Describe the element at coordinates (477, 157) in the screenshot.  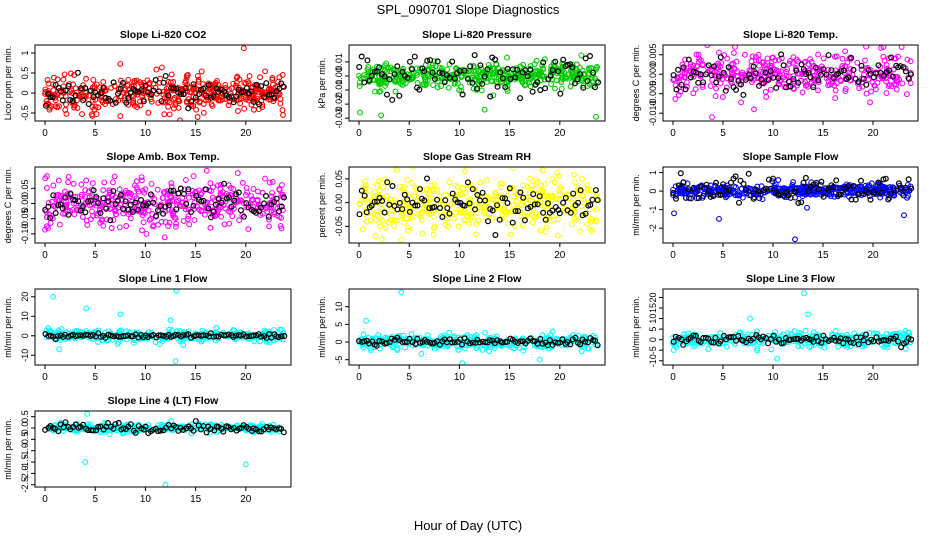
I see `panel-title: Slope Gas Stream RH` at that location.